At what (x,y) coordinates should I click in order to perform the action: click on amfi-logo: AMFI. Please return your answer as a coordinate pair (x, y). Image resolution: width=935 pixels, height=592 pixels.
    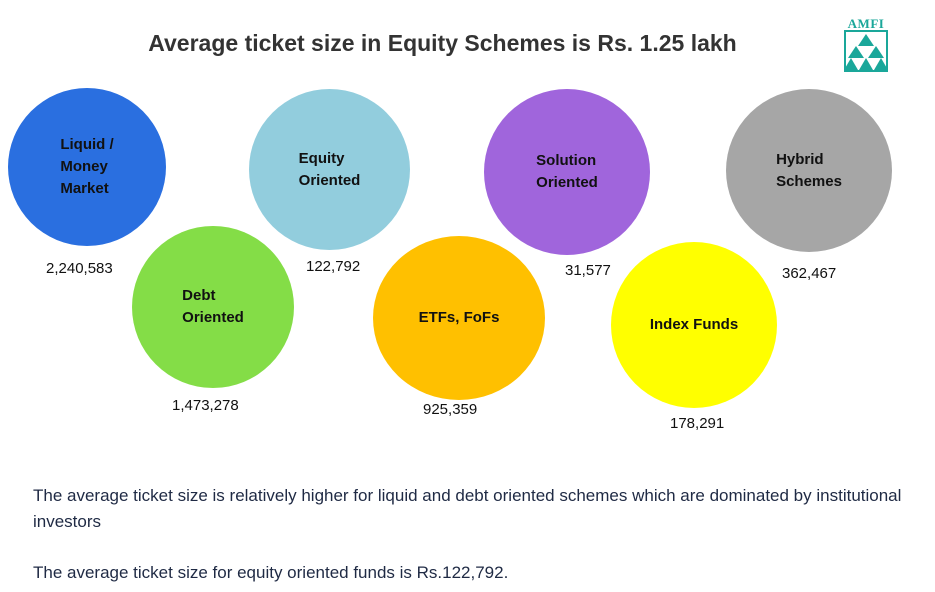
    Looking at the image, I should click on (866, 45).